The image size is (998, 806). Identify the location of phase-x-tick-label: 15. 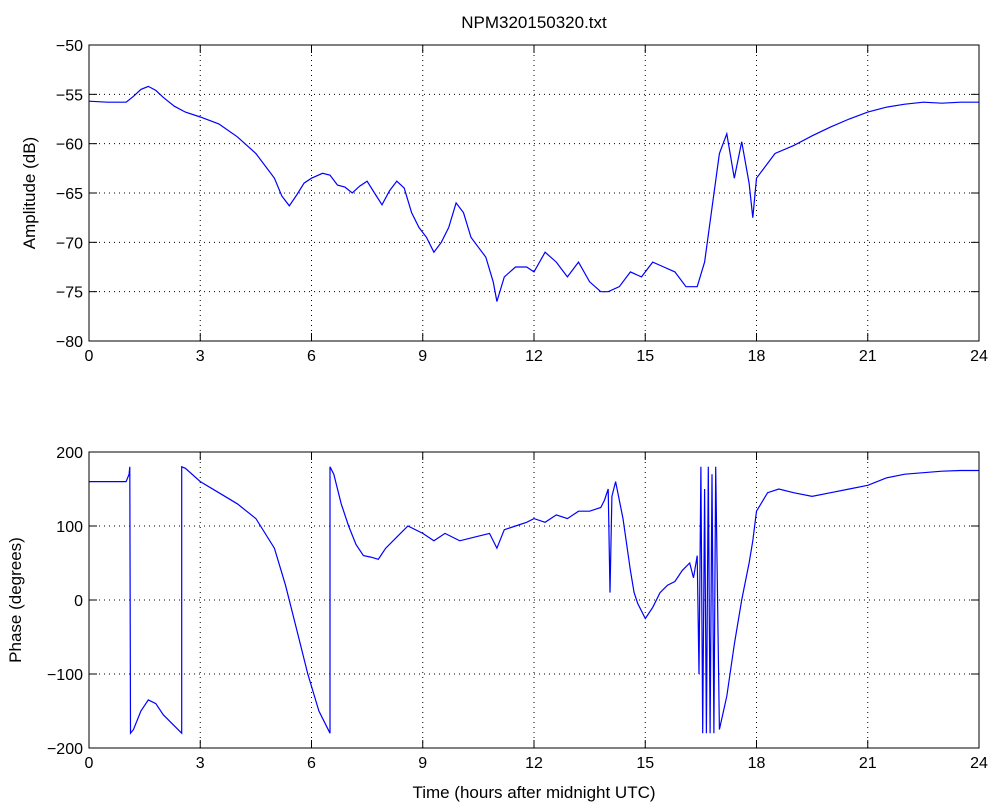
(645, 763).